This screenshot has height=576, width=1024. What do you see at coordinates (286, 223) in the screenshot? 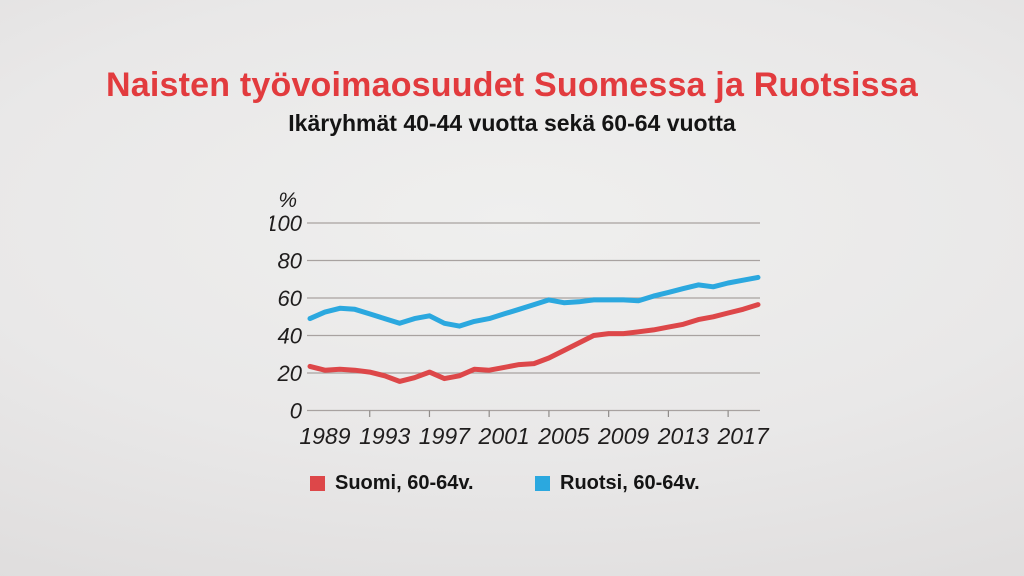
I see `y-tick-label: 100` at bounding box center [286, 223].